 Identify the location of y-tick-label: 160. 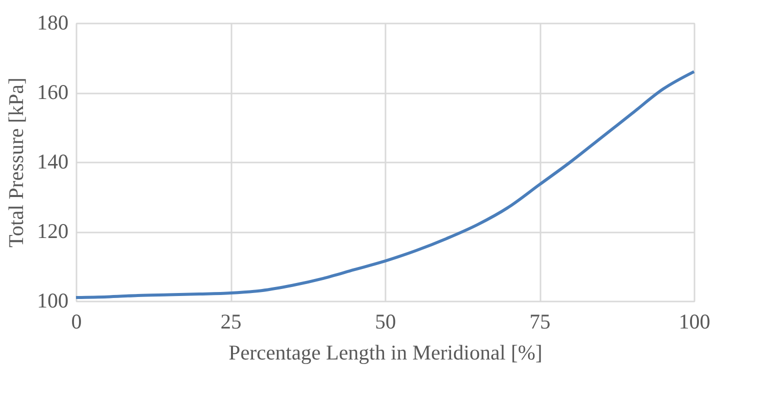
(52, 92).